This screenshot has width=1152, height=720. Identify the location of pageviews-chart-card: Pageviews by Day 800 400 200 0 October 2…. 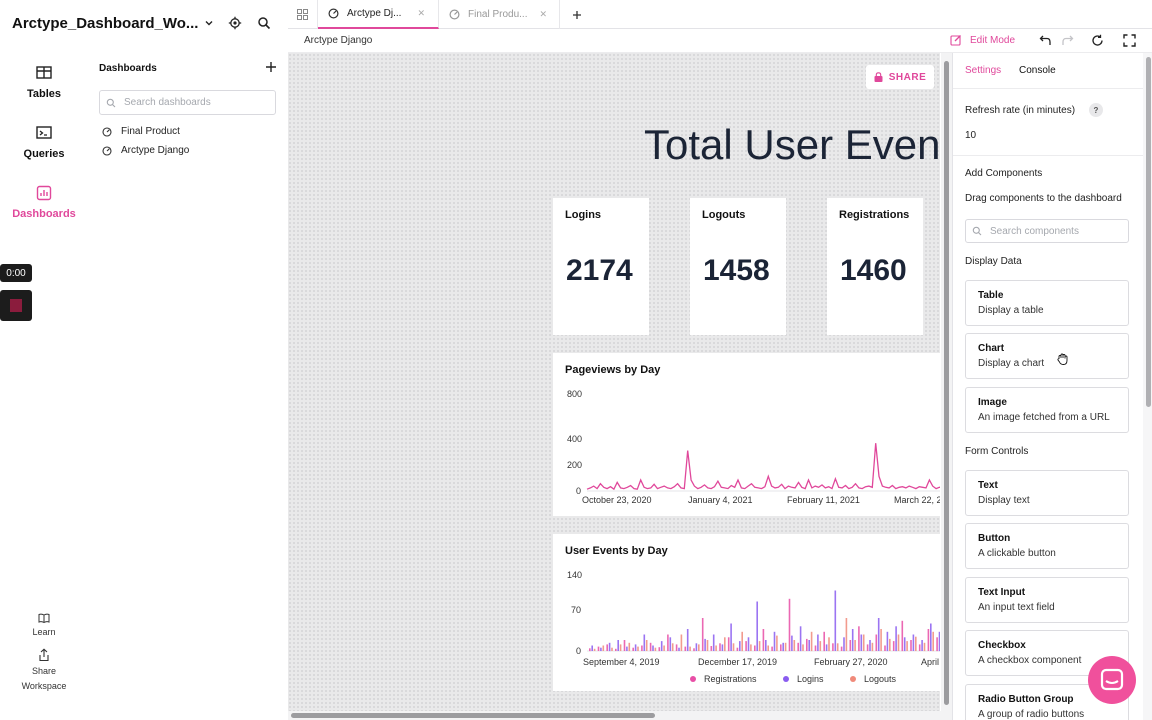
(746, 434).